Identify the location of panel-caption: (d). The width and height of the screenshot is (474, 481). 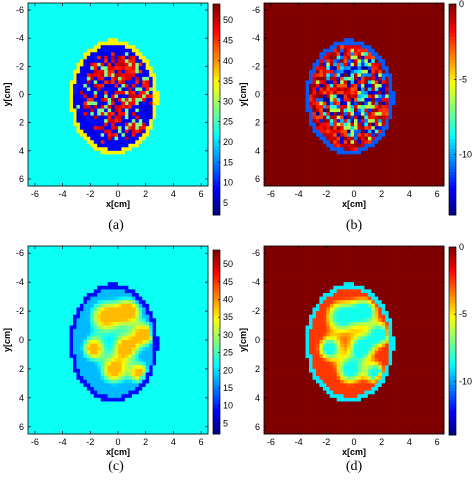
(354, 466).